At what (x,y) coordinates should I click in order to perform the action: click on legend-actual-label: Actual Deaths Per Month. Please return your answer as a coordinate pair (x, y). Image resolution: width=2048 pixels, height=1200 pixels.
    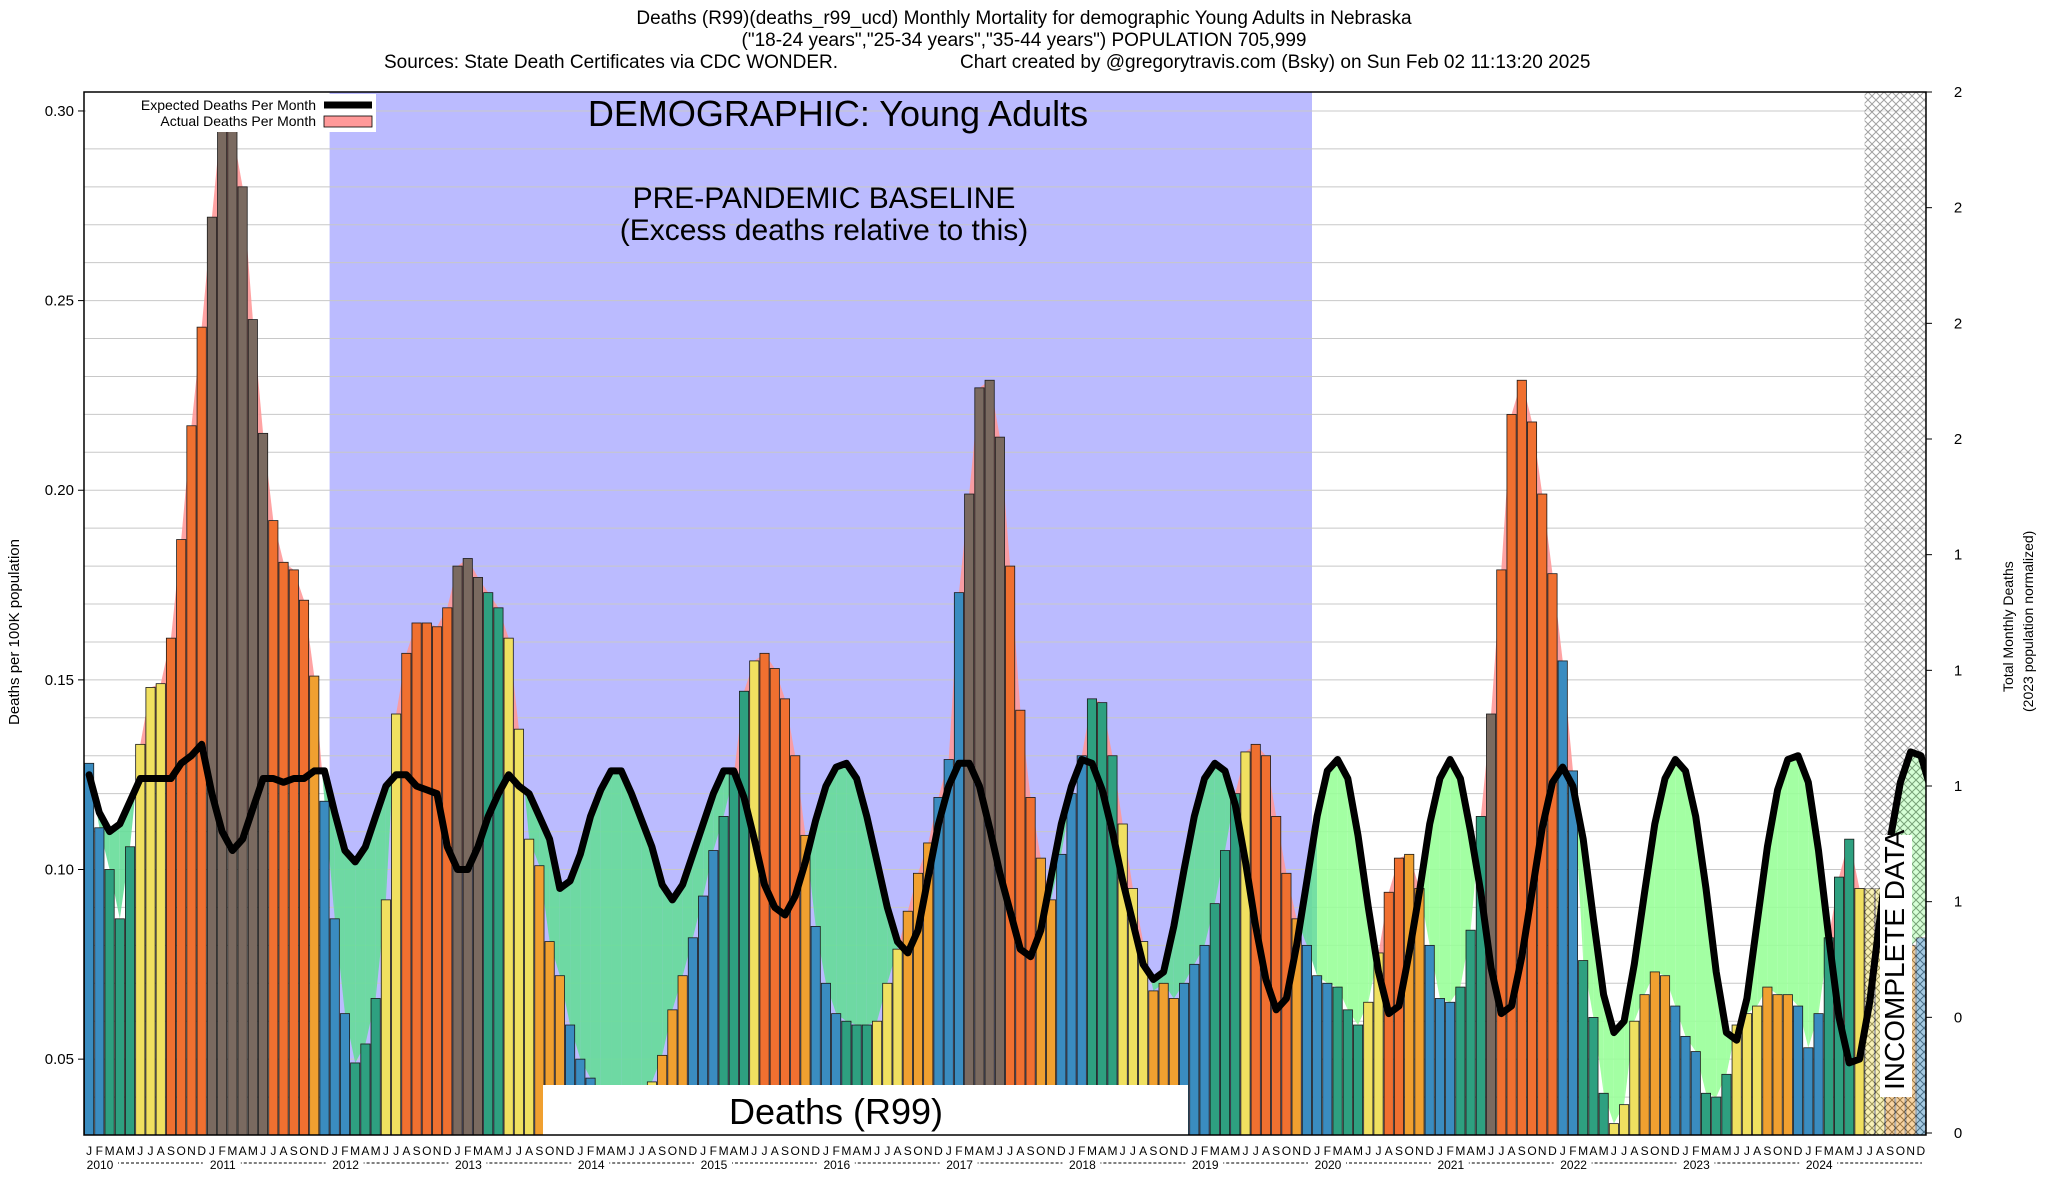
    Looking at the image, I should click on (238, 121).